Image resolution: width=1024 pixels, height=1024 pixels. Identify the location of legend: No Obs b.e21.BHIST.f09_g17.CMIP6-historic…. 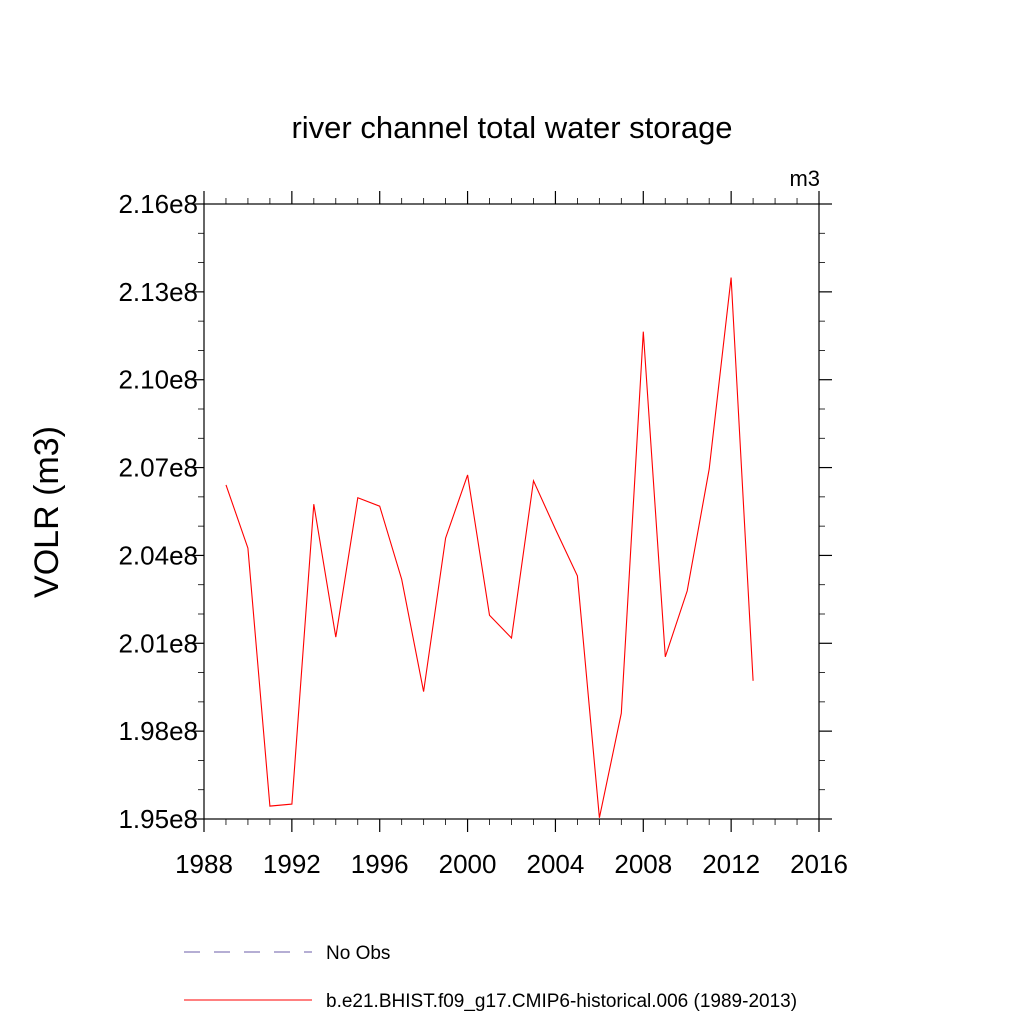
(490, 977).